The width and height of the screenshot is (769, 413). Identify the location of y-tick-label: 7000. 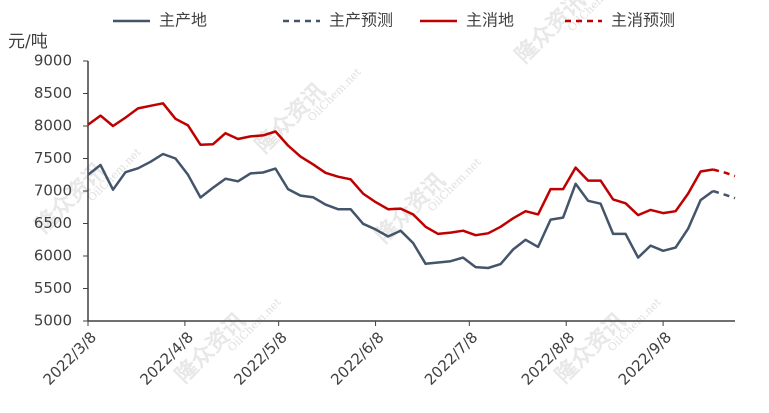
(53, 191).